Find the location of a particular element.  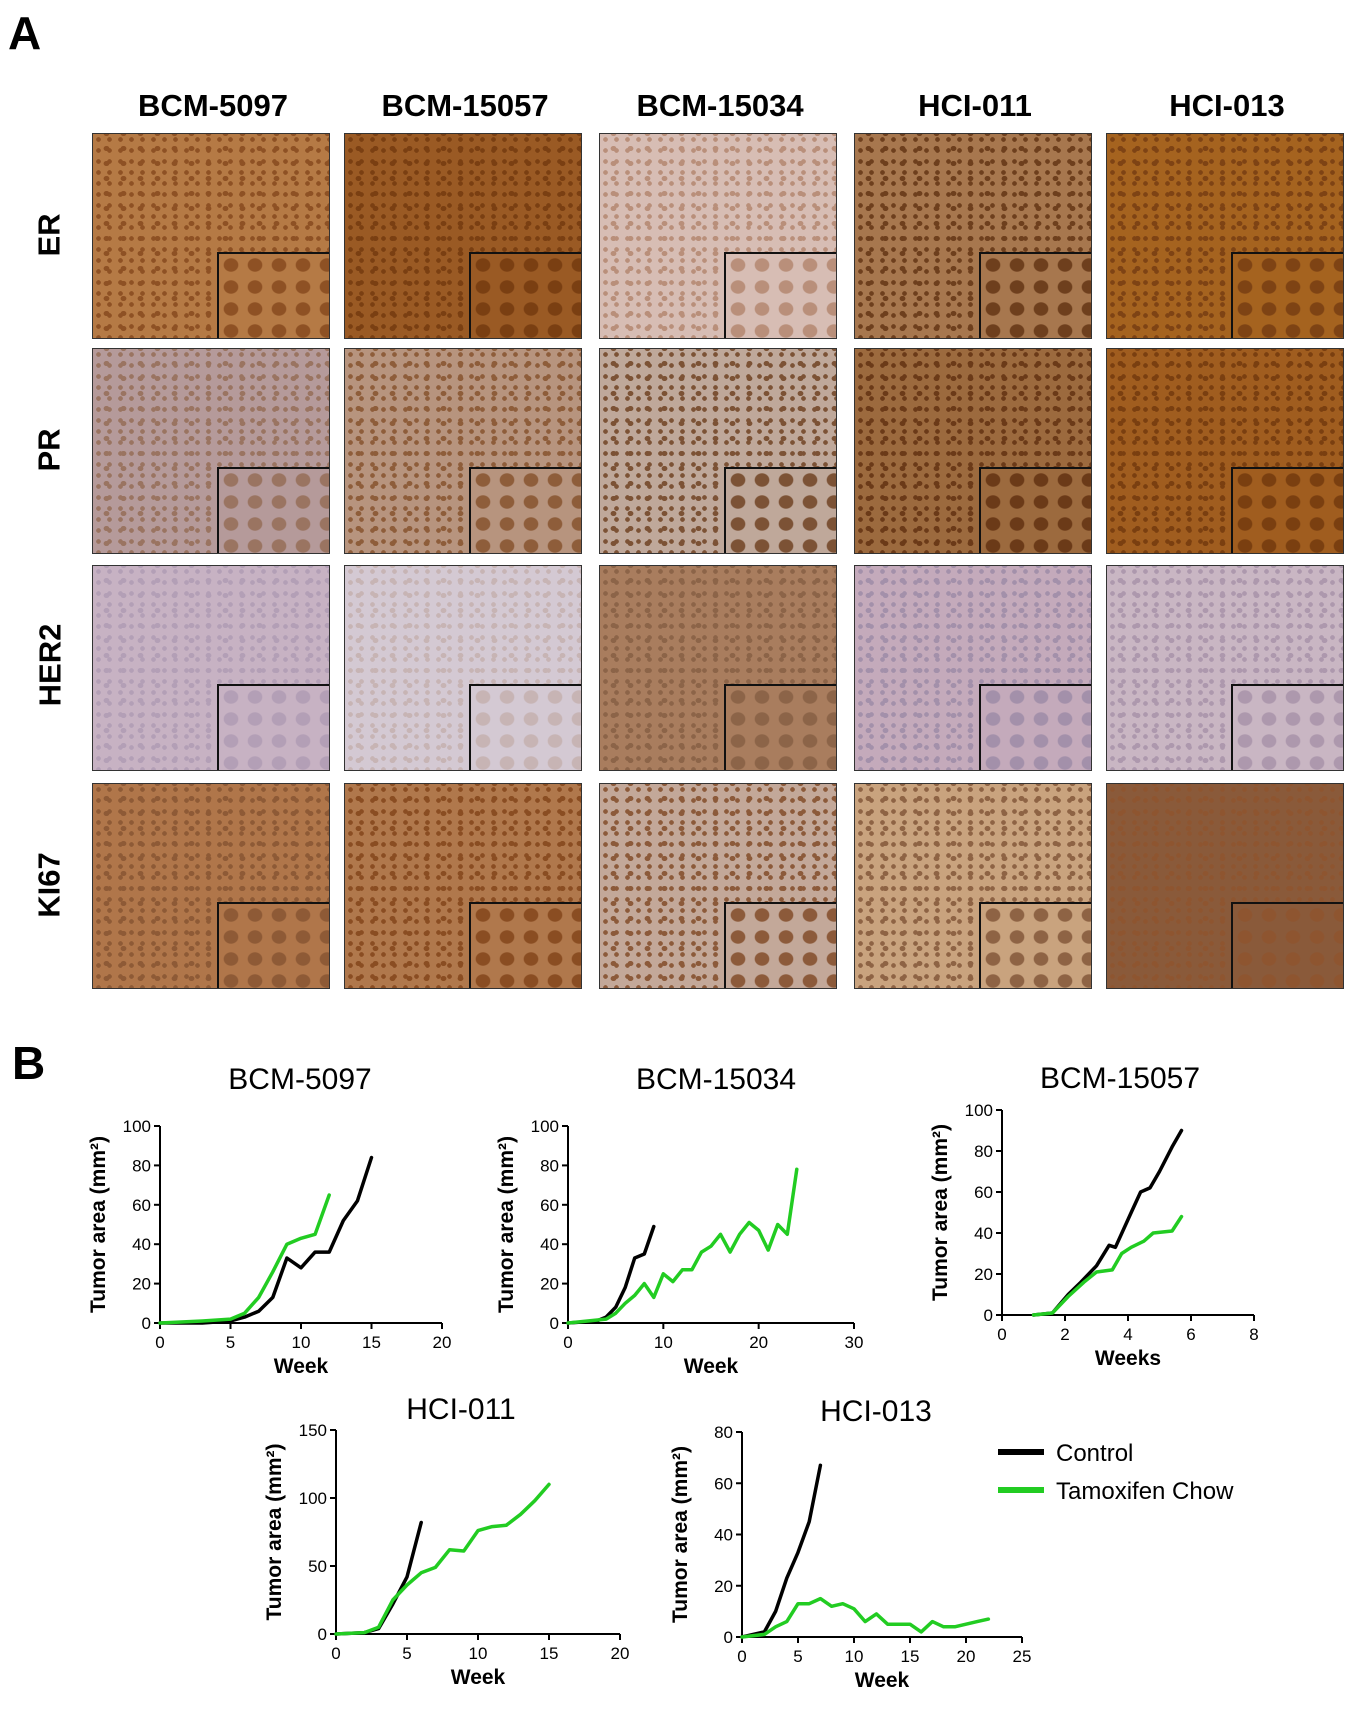

y-tick-label: 150 is located at coordinates (313, 1430).